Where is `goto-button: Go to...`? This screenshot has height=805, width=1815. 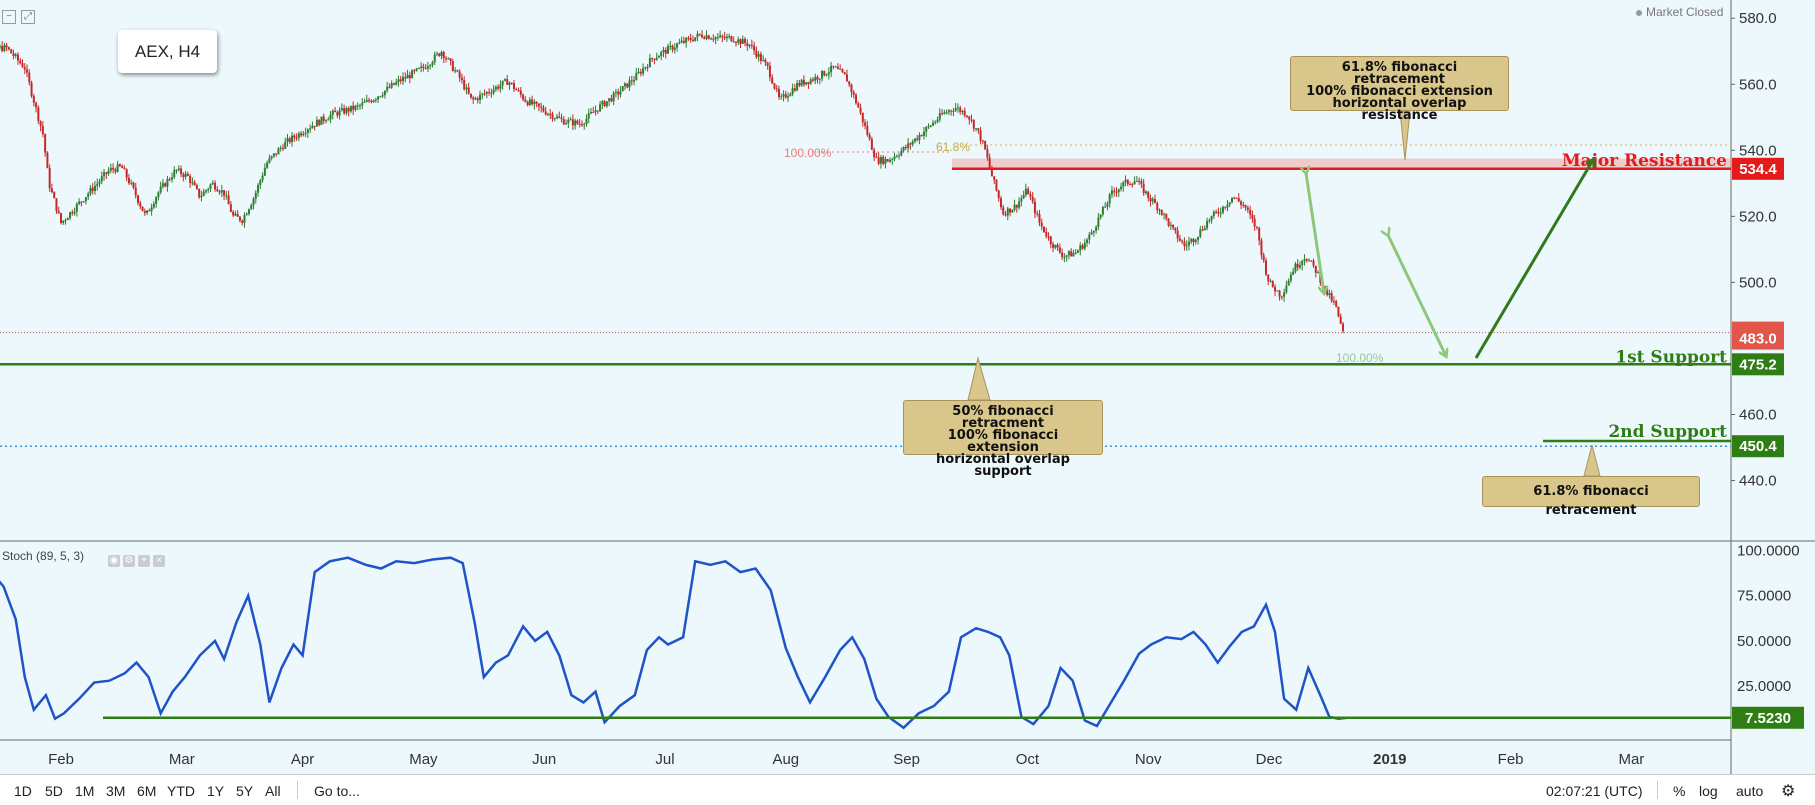
goto-button: Go to... is located at coordinates (337, 791).